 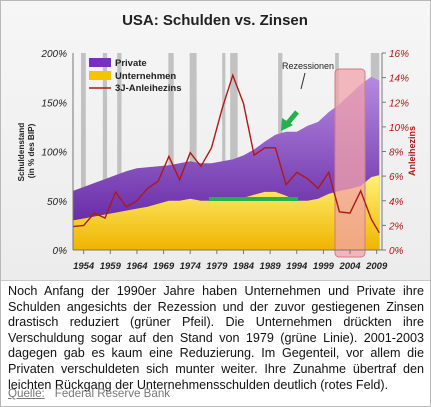 I want to click on y-left-tick-label: 100%, so click(x=54, y=153).